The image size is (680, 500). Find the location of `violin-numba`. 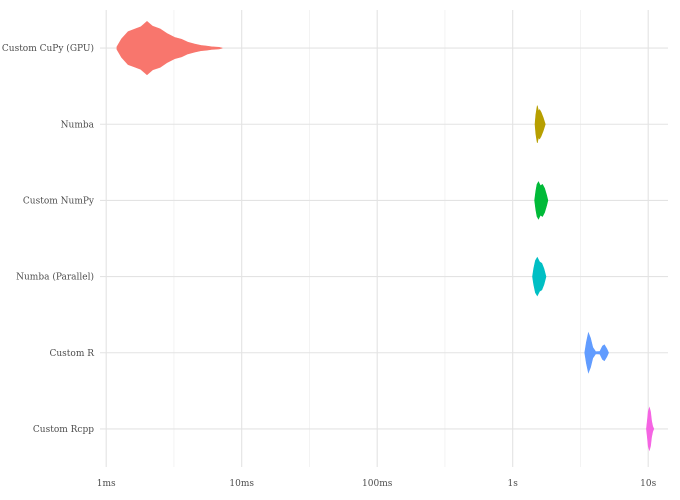

violin-numba is located at coordinates (540, 124).